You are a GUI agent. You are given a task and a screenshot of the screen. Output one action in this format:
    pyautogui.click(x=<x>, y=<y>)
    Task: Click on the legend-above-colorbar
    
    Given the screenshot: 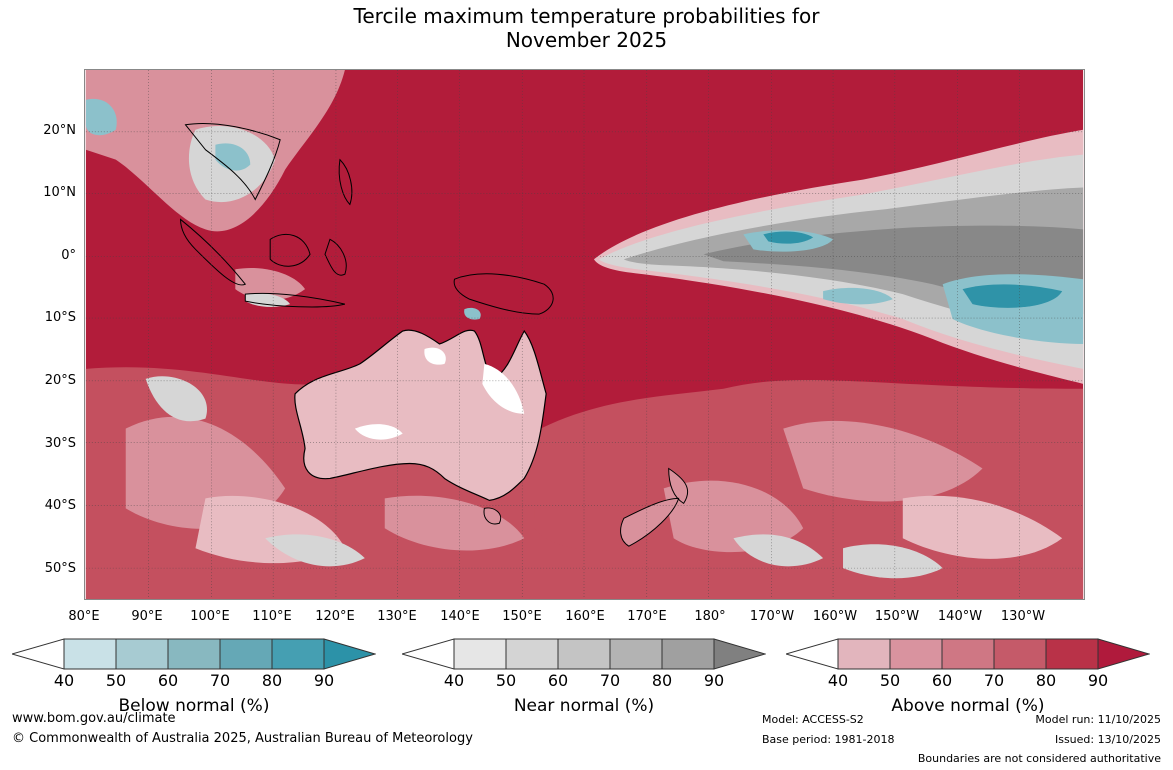 What is the action you would take?
    pyautogui.click(x=968, y=654)
    